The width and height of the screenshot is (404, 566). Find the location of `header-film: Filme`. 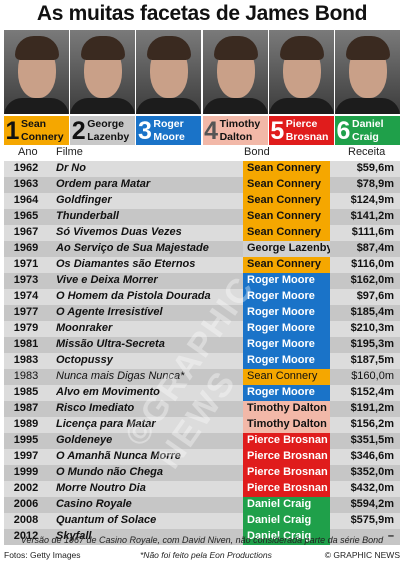

header-film: Filme is located at coordinates (69, 152).